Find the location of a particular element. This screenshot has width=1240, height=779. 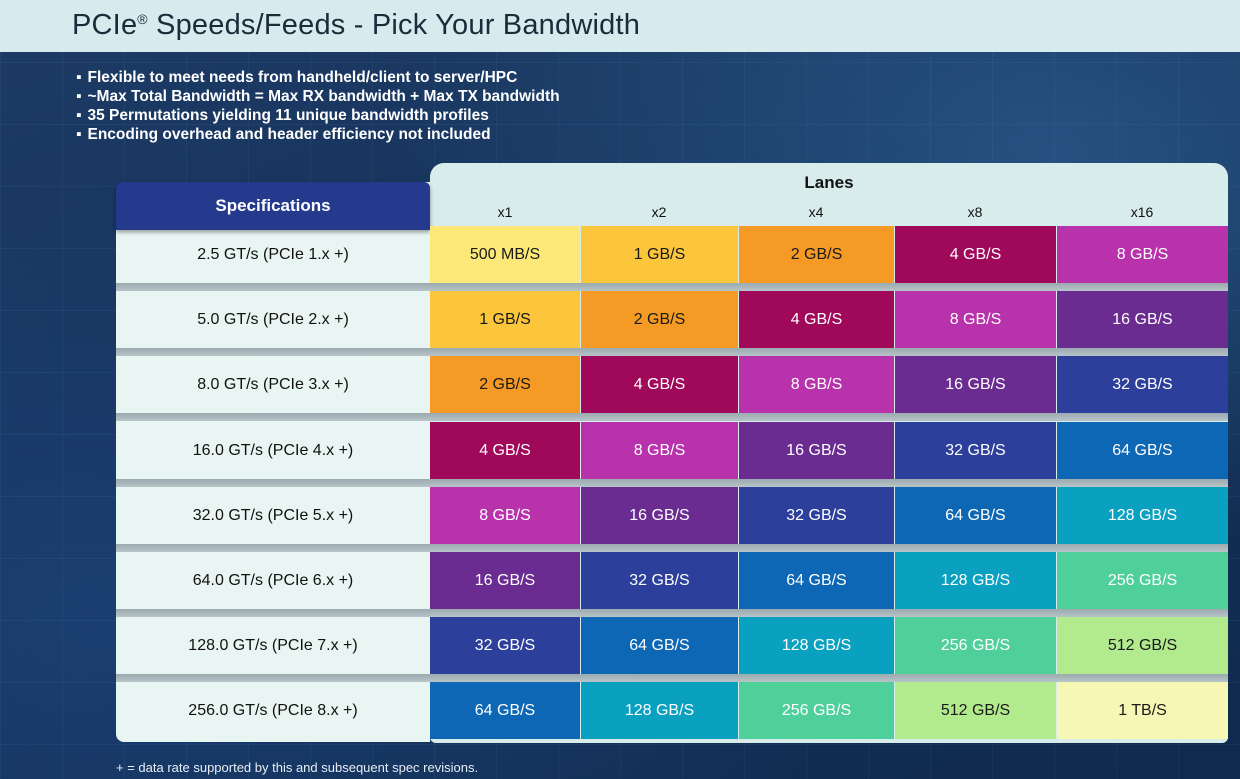

spec-label: 256.0 GT/s (PCIe 8.x +) is located at coordinates (273, 710).